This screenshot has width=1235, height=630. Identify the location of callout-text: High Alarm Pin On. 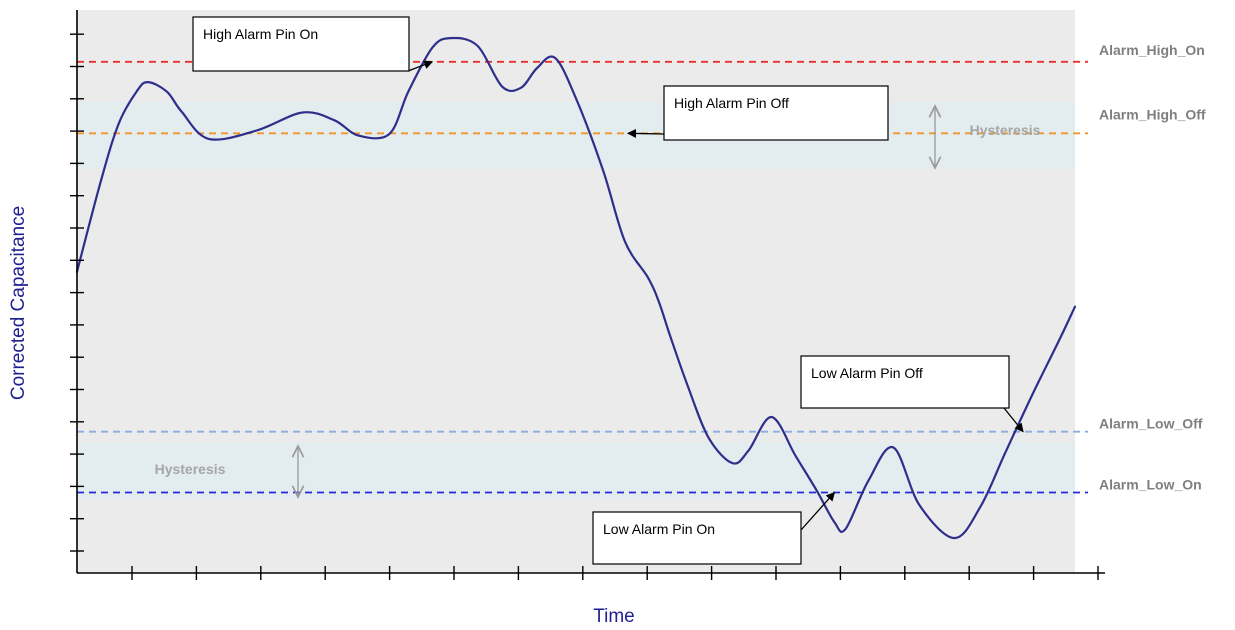
(260, 34).